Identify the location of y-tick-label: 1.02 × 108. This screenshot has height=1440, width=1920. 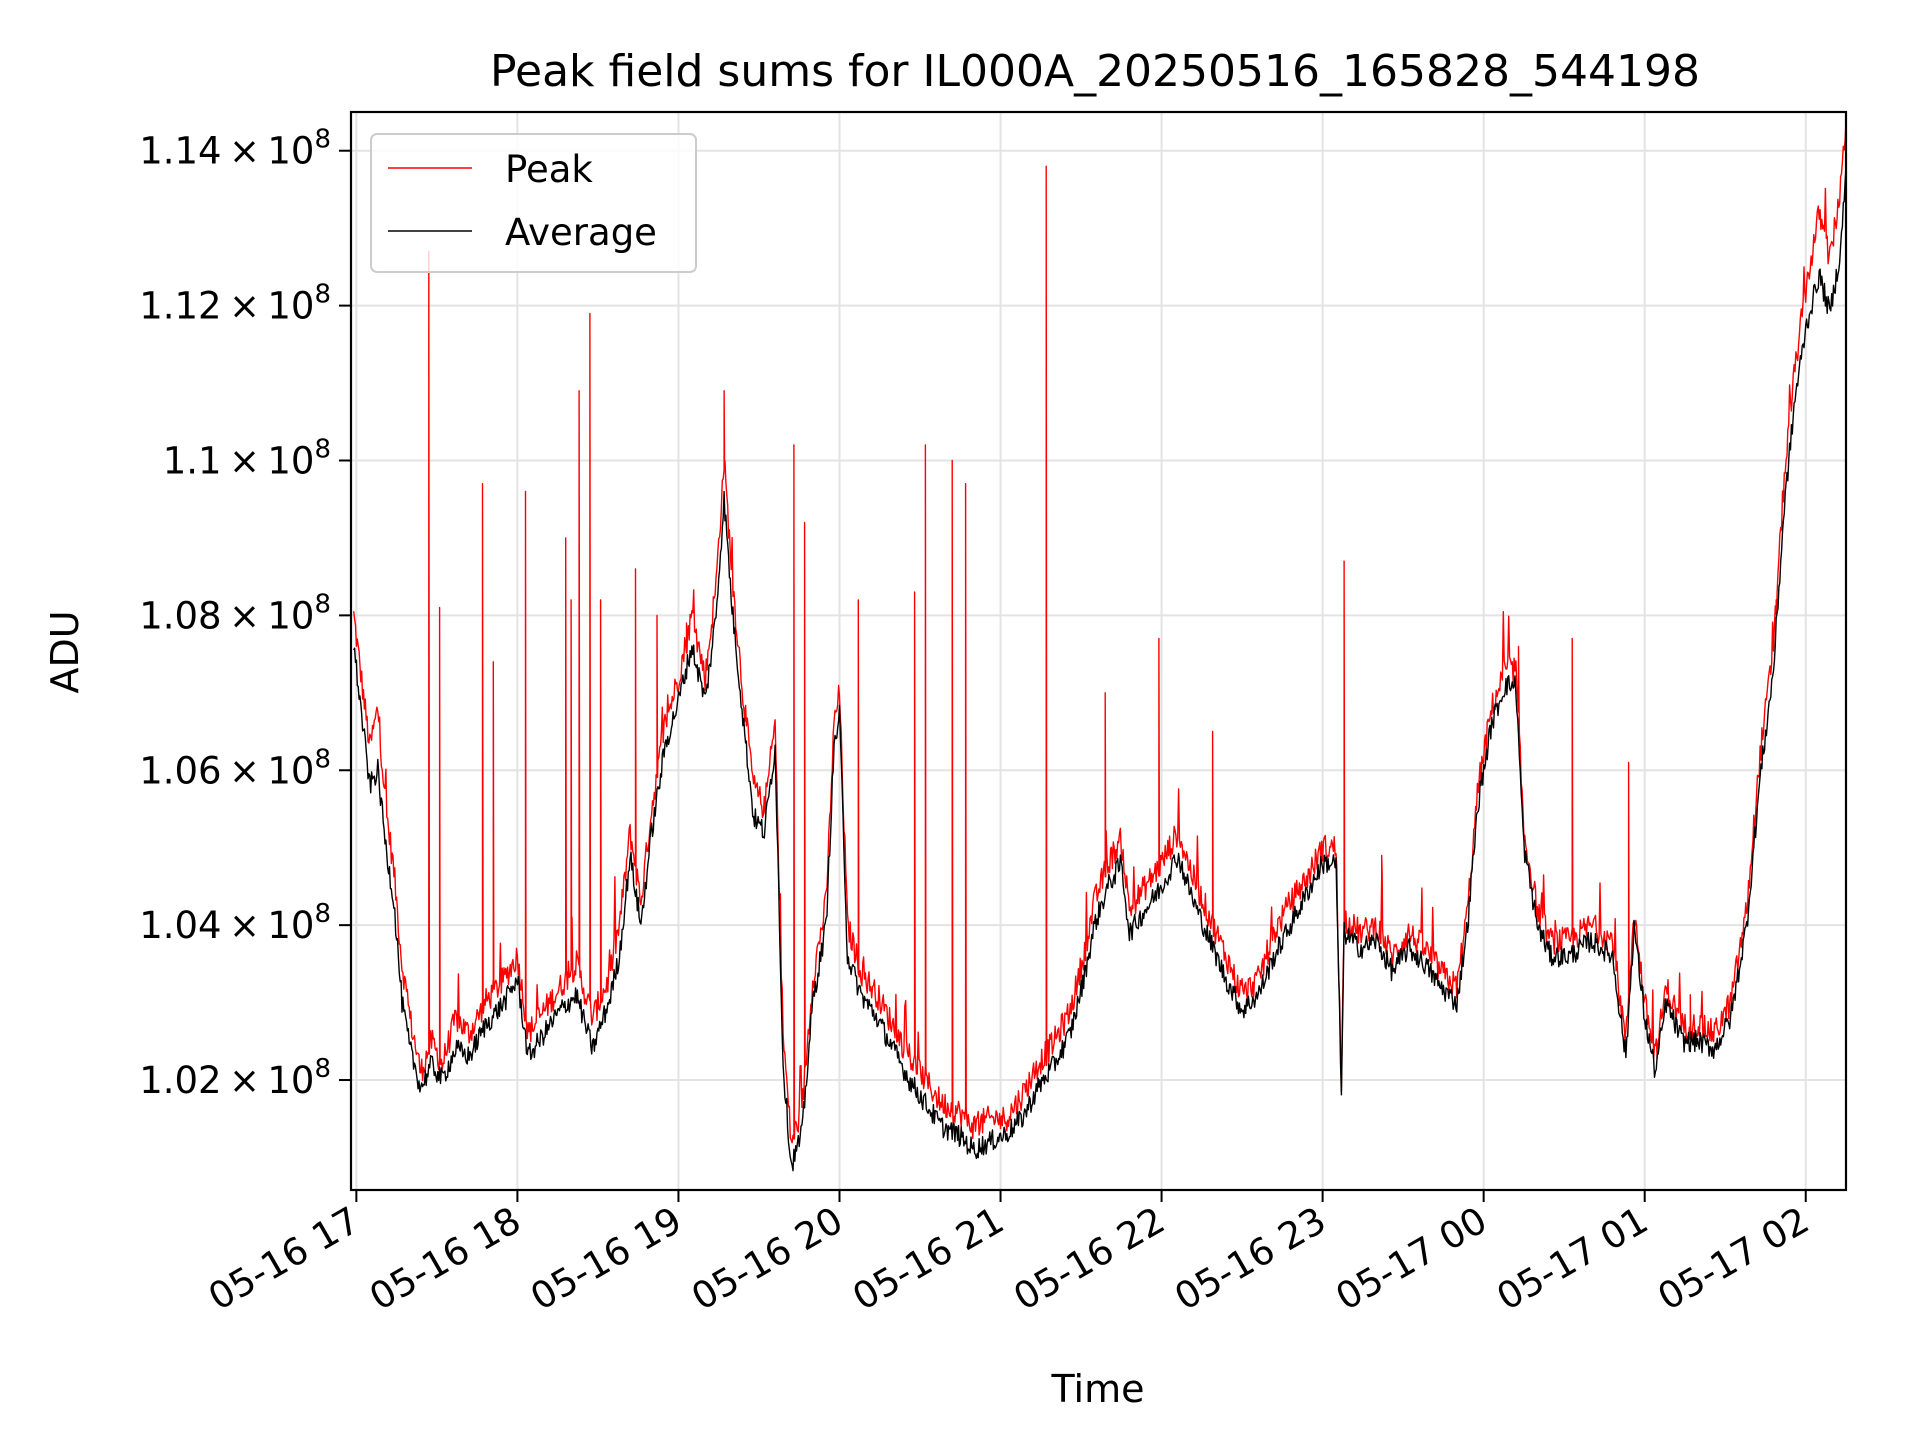
(235, 1078).